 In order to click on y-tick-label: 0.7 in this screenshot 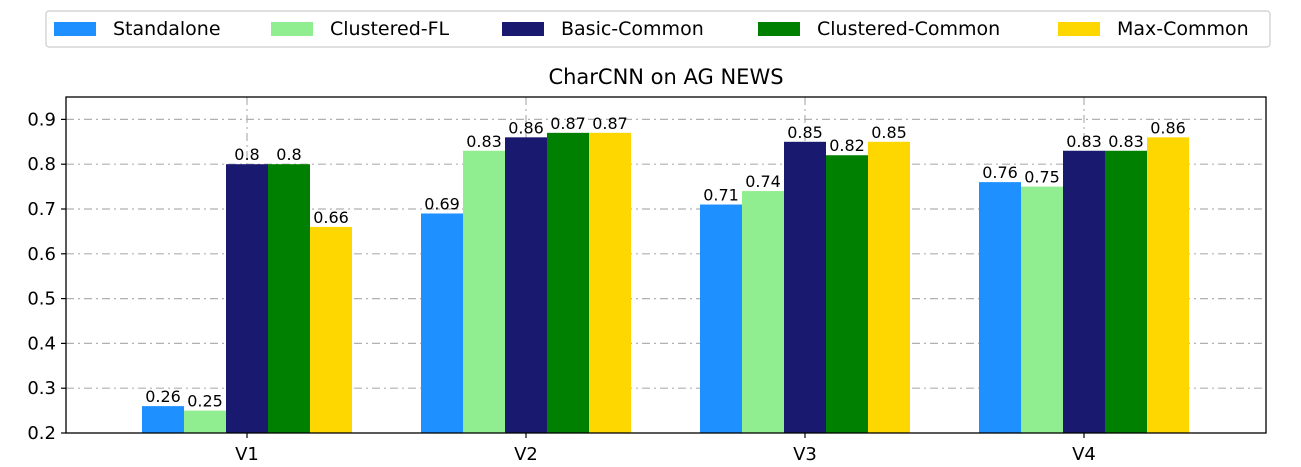, I will do `click(41, 209)`.